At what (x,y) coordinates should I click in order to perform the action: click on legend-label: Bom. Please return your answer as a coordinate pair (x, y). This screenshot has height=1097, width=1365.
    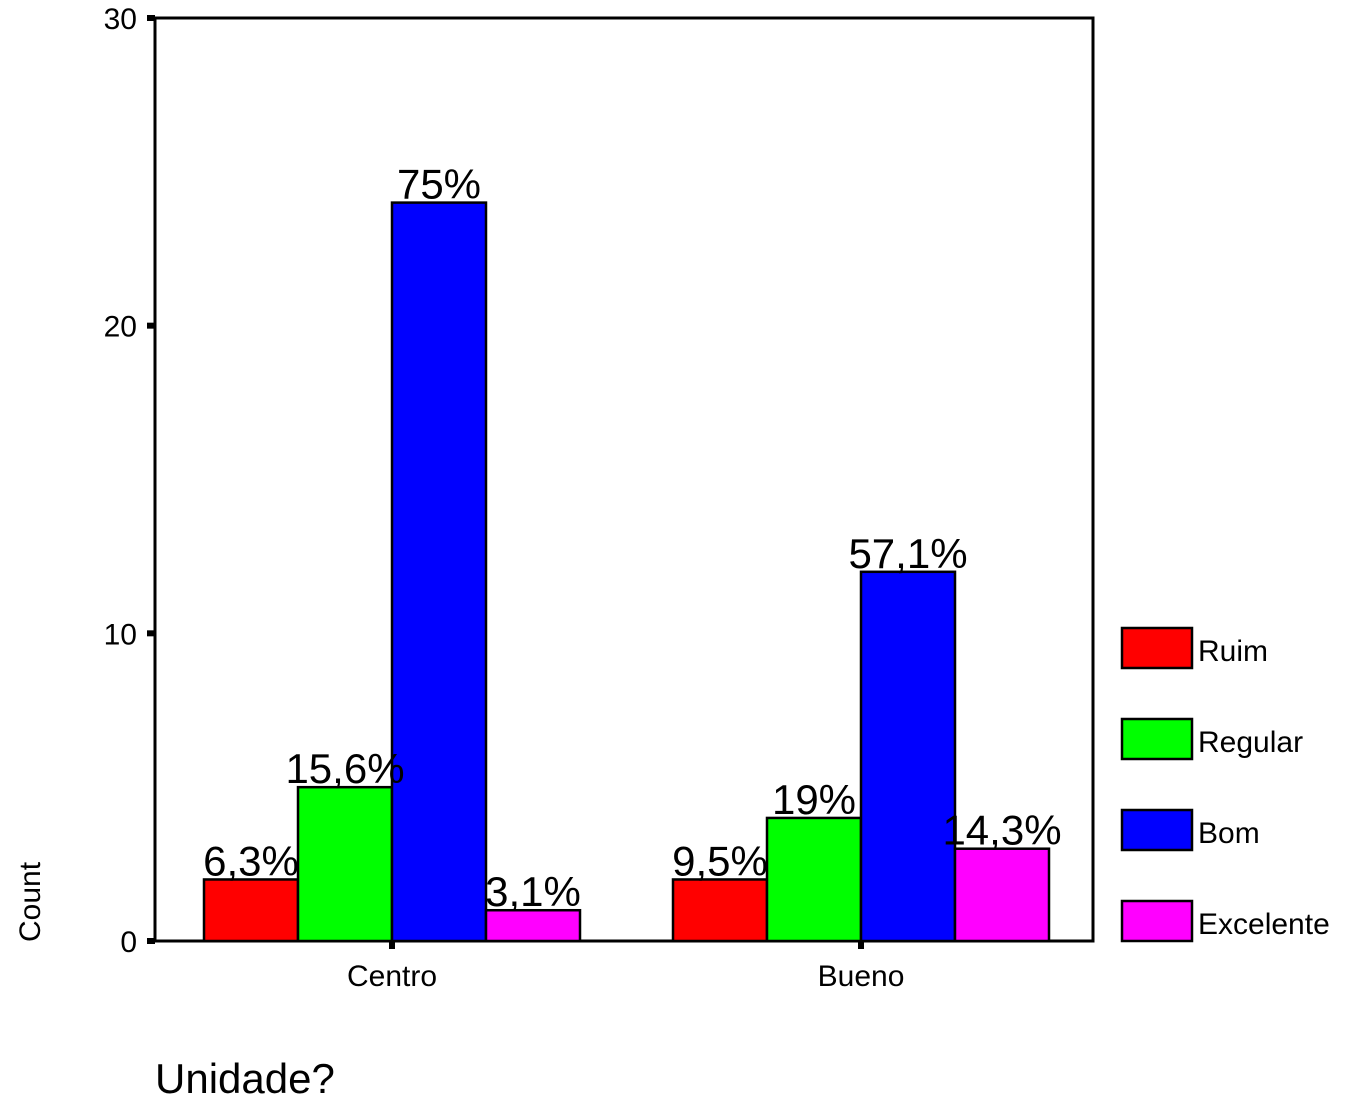
    Looking at the image, I should click on (1229, 833).